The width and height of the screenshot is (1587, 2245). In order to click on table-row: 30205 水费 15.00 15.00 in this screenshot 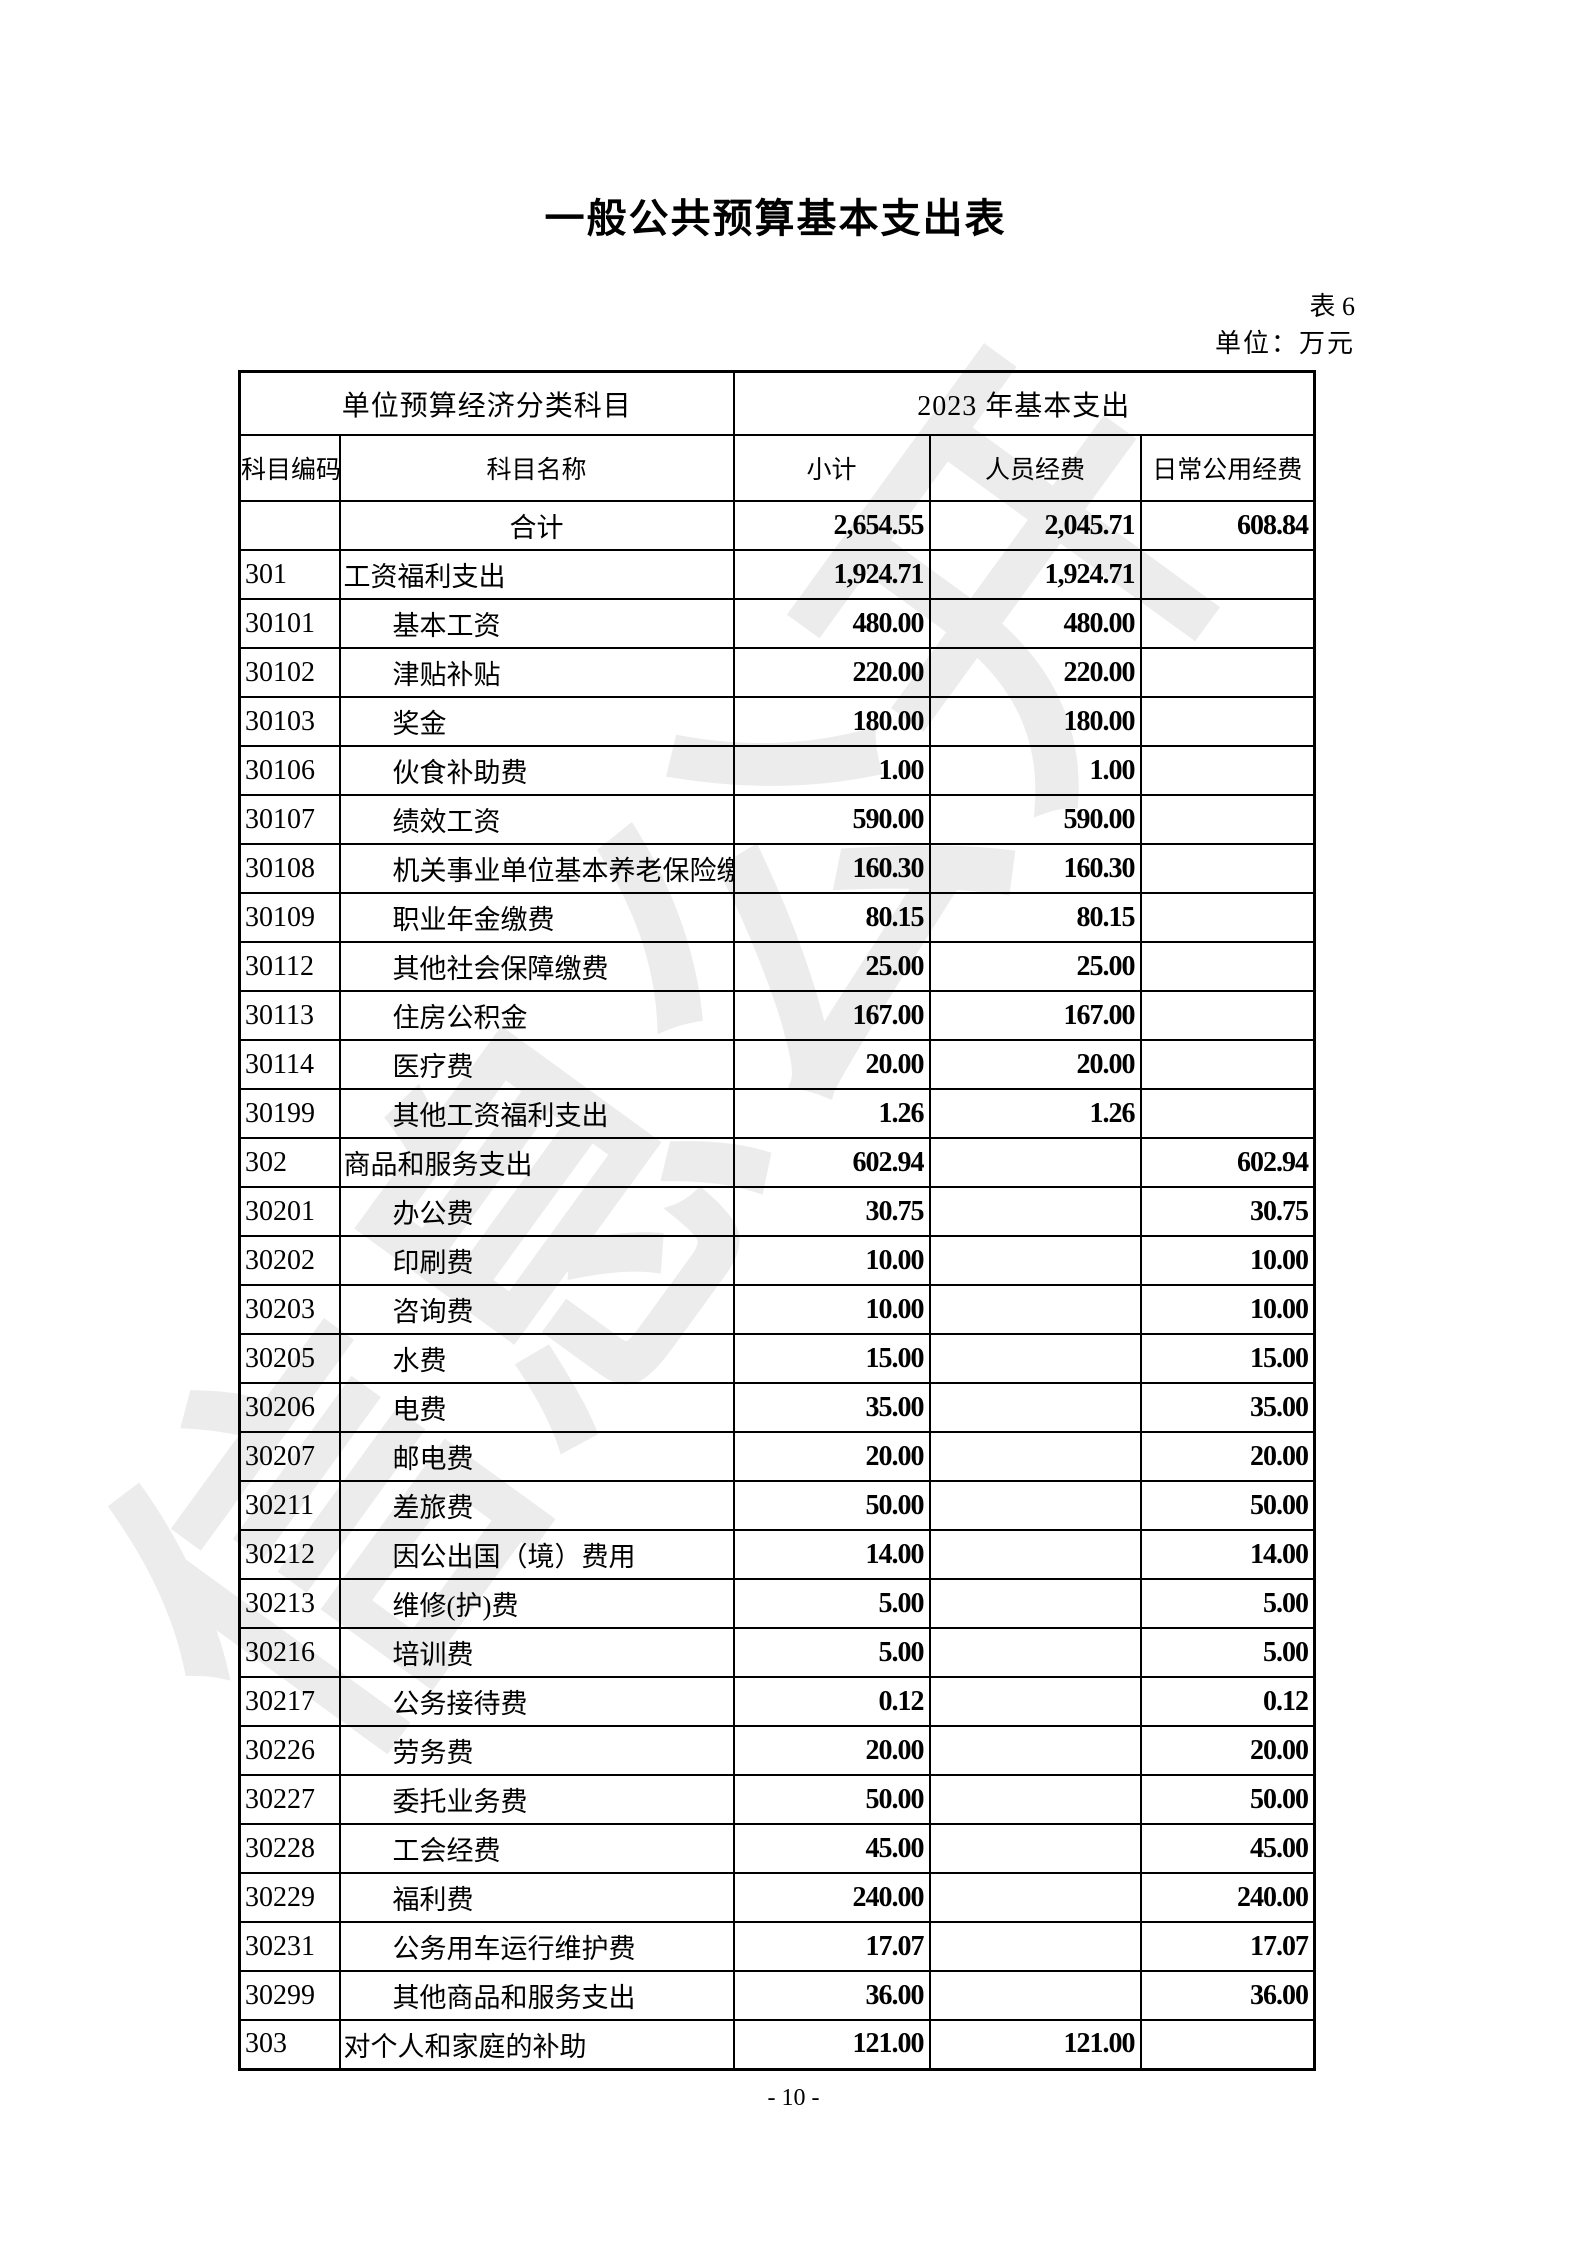, I will do `click(777, 1358)`.